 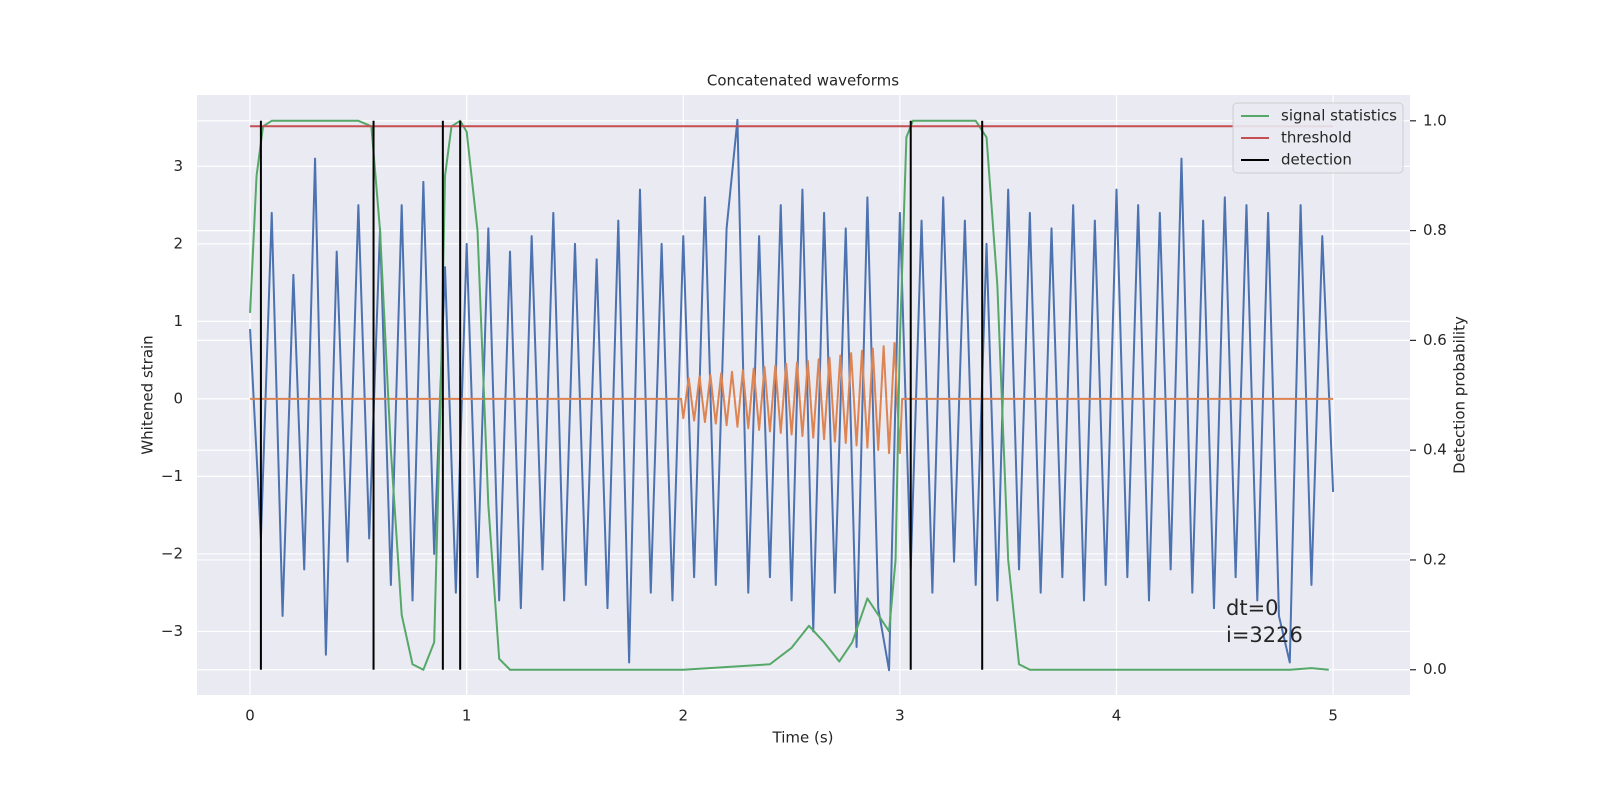 What do you see at coordinates (684, 716) in the screenshot?
I see `x-tick-label: 2` at bounding box center [684, 716].